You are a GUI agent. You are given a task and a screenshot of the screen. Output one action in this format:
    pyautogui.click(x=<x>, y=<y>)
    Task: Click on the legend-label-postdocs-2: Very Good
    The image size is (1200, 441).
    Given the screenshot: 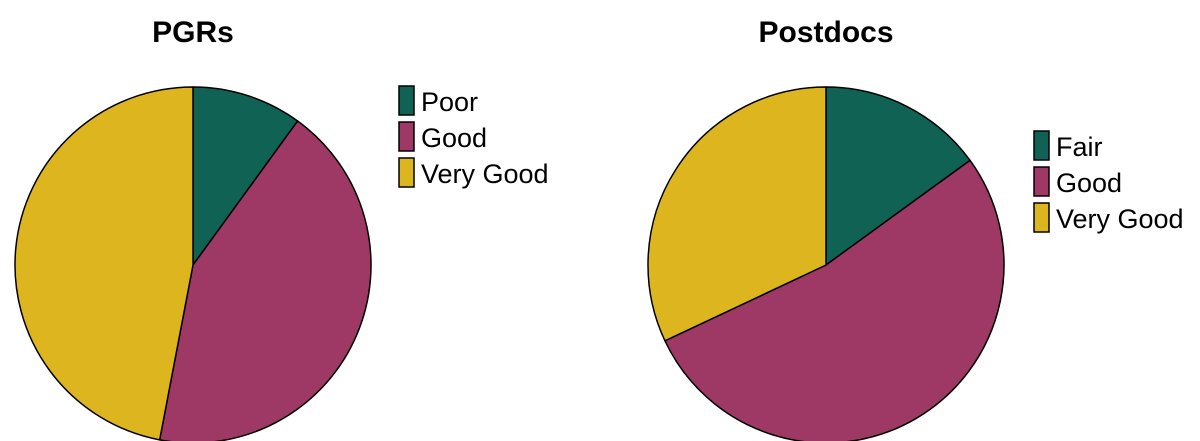 What is the action you would take?
    pyautogui.click(x=1120, y=219)
    